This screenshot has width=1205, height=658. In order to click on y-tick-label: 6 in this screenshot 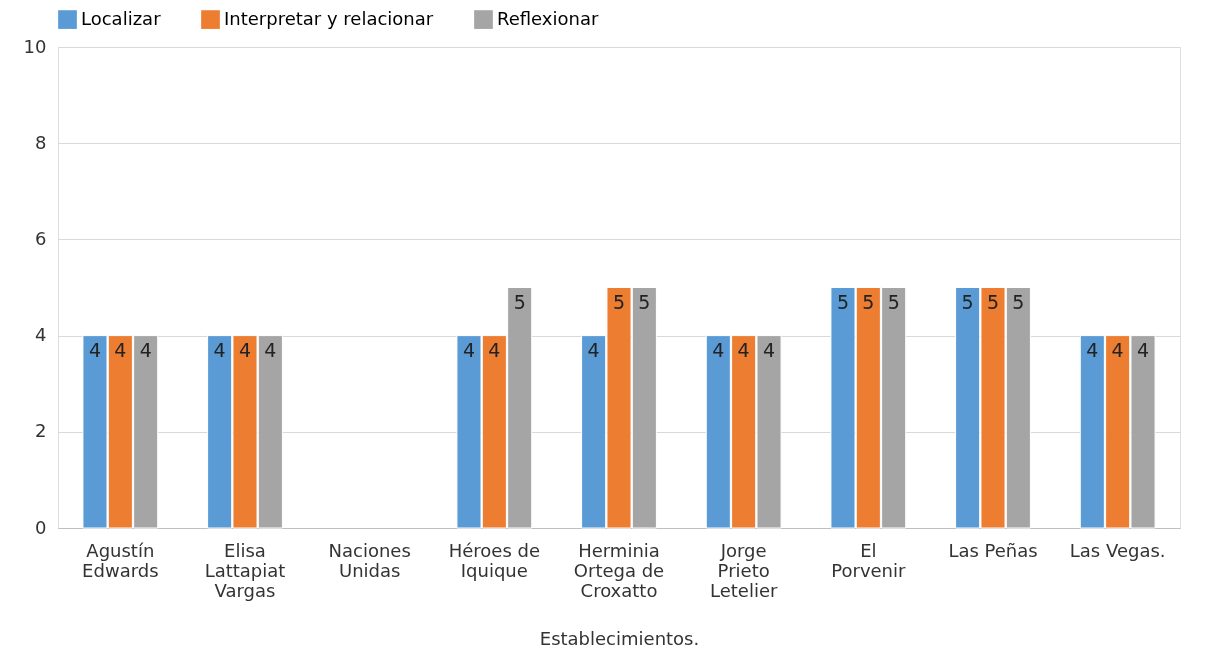, I will do `click(41, 238)`.